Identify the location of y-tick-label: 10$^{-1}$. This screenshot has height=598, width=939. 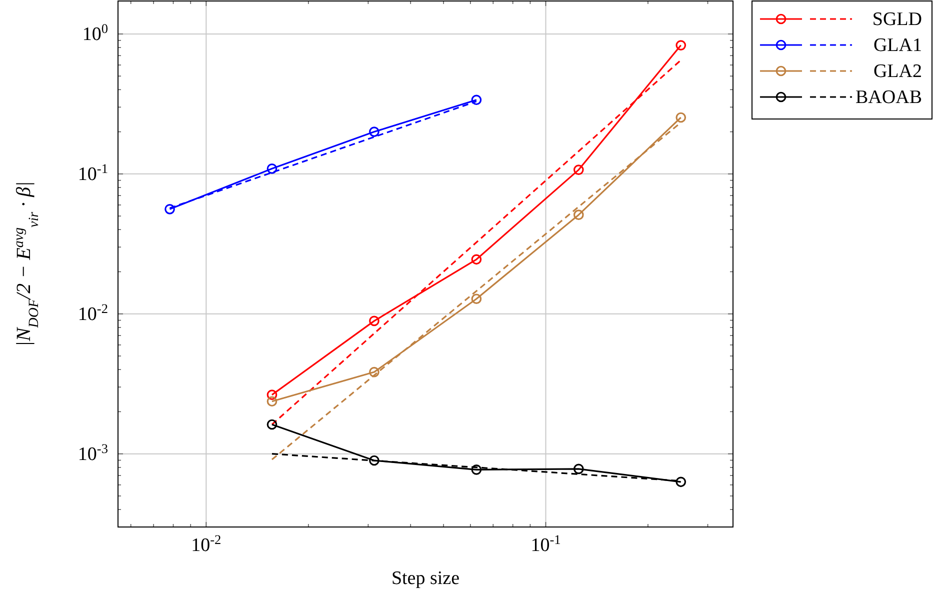
(93, 172).